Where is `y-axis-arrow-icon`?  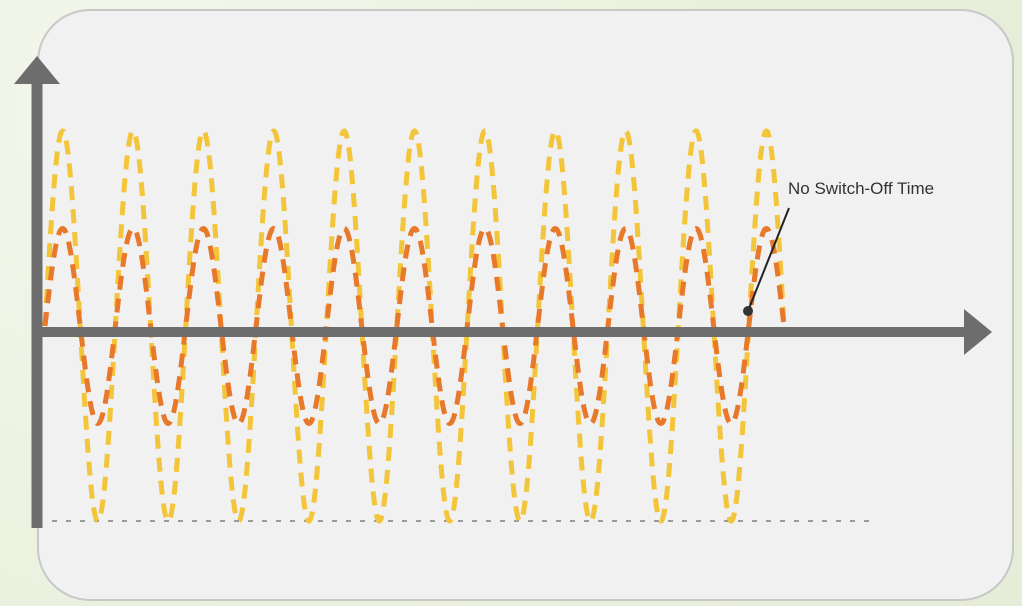 y-axis-arrow-icon is located at coordinates (37, 70).